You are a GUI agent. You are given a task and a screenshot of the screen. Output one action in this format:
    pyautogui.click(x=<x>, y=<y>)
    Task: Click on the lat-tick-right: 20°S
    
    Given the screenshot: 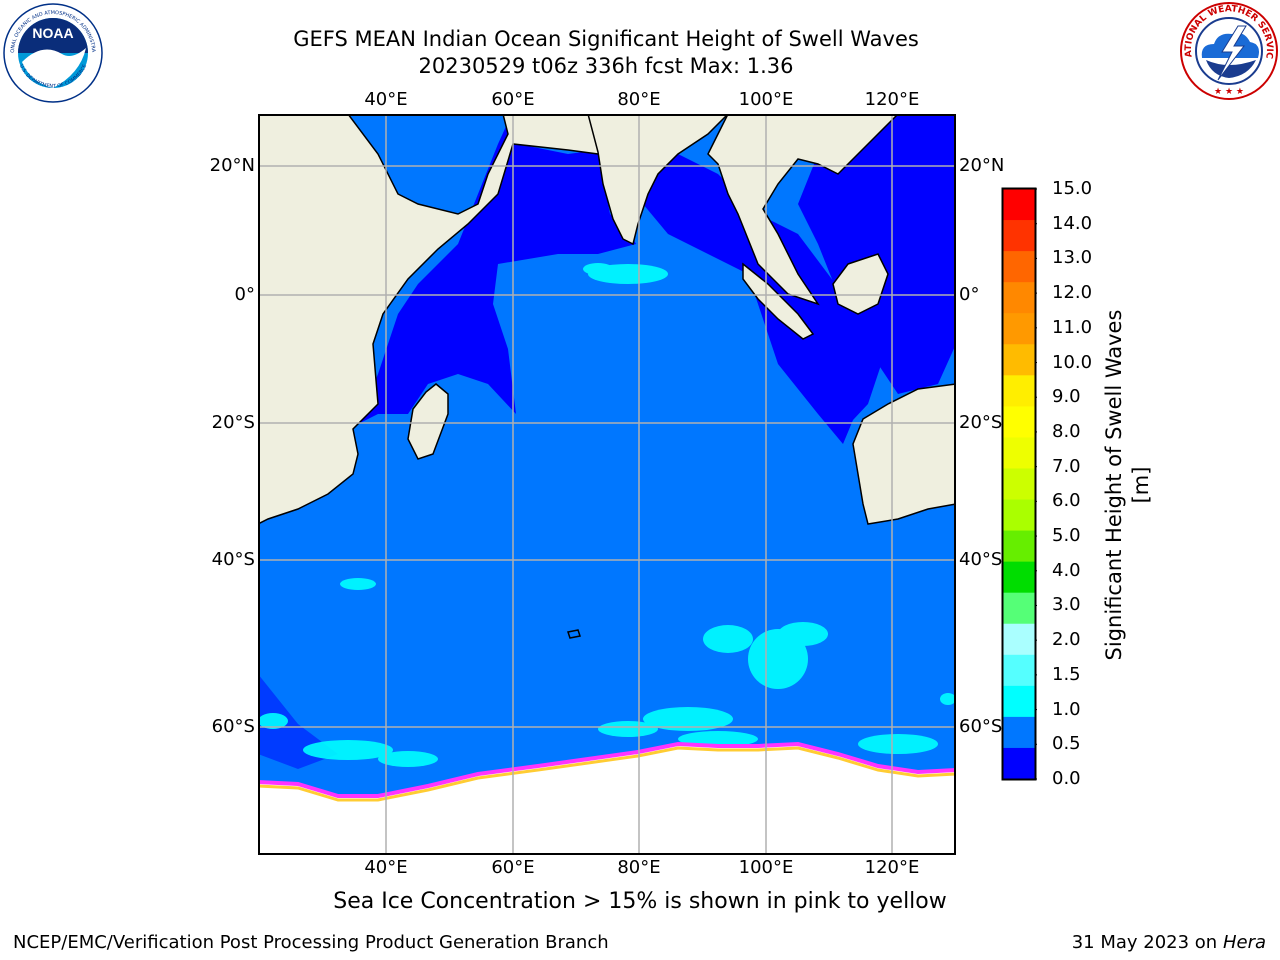 What is the action you would take?
    pyautogui.click(x=981, y=422)
    